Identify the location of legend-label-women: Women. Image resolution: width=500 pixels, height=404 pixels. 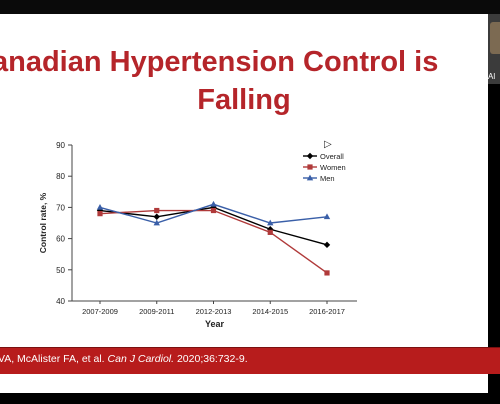
(333, 167).